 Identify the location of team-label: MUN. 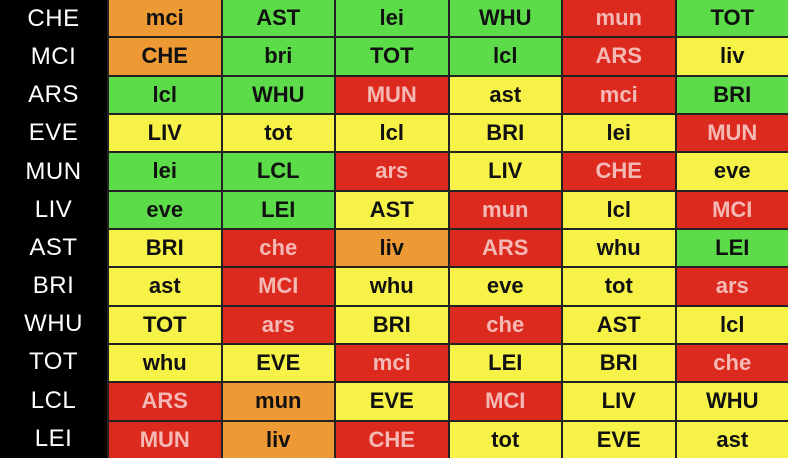
(53, 171).